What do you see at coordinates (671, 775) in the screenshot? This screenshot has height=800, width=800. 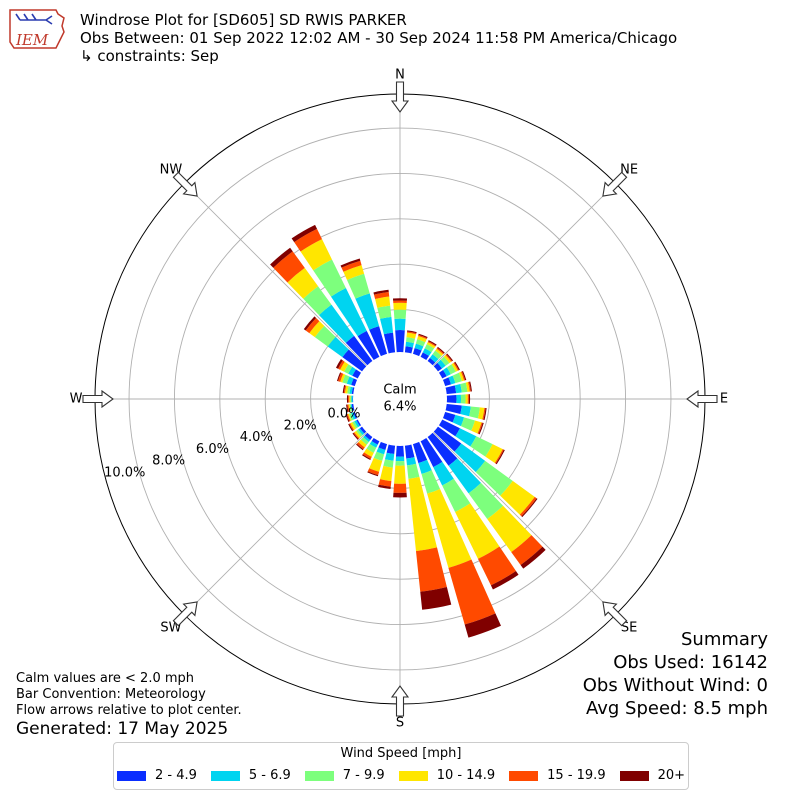 I see `legend-label: 20+` at bounding box center [671, 775].